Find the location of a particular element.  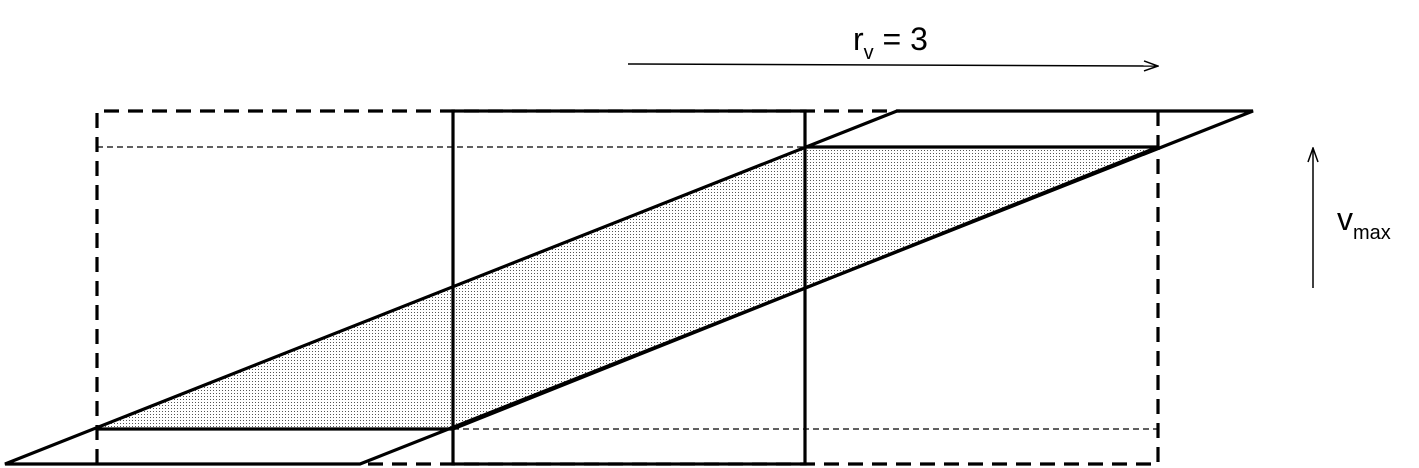

velocity-label: vmax is located at coordinates (1364, 222).